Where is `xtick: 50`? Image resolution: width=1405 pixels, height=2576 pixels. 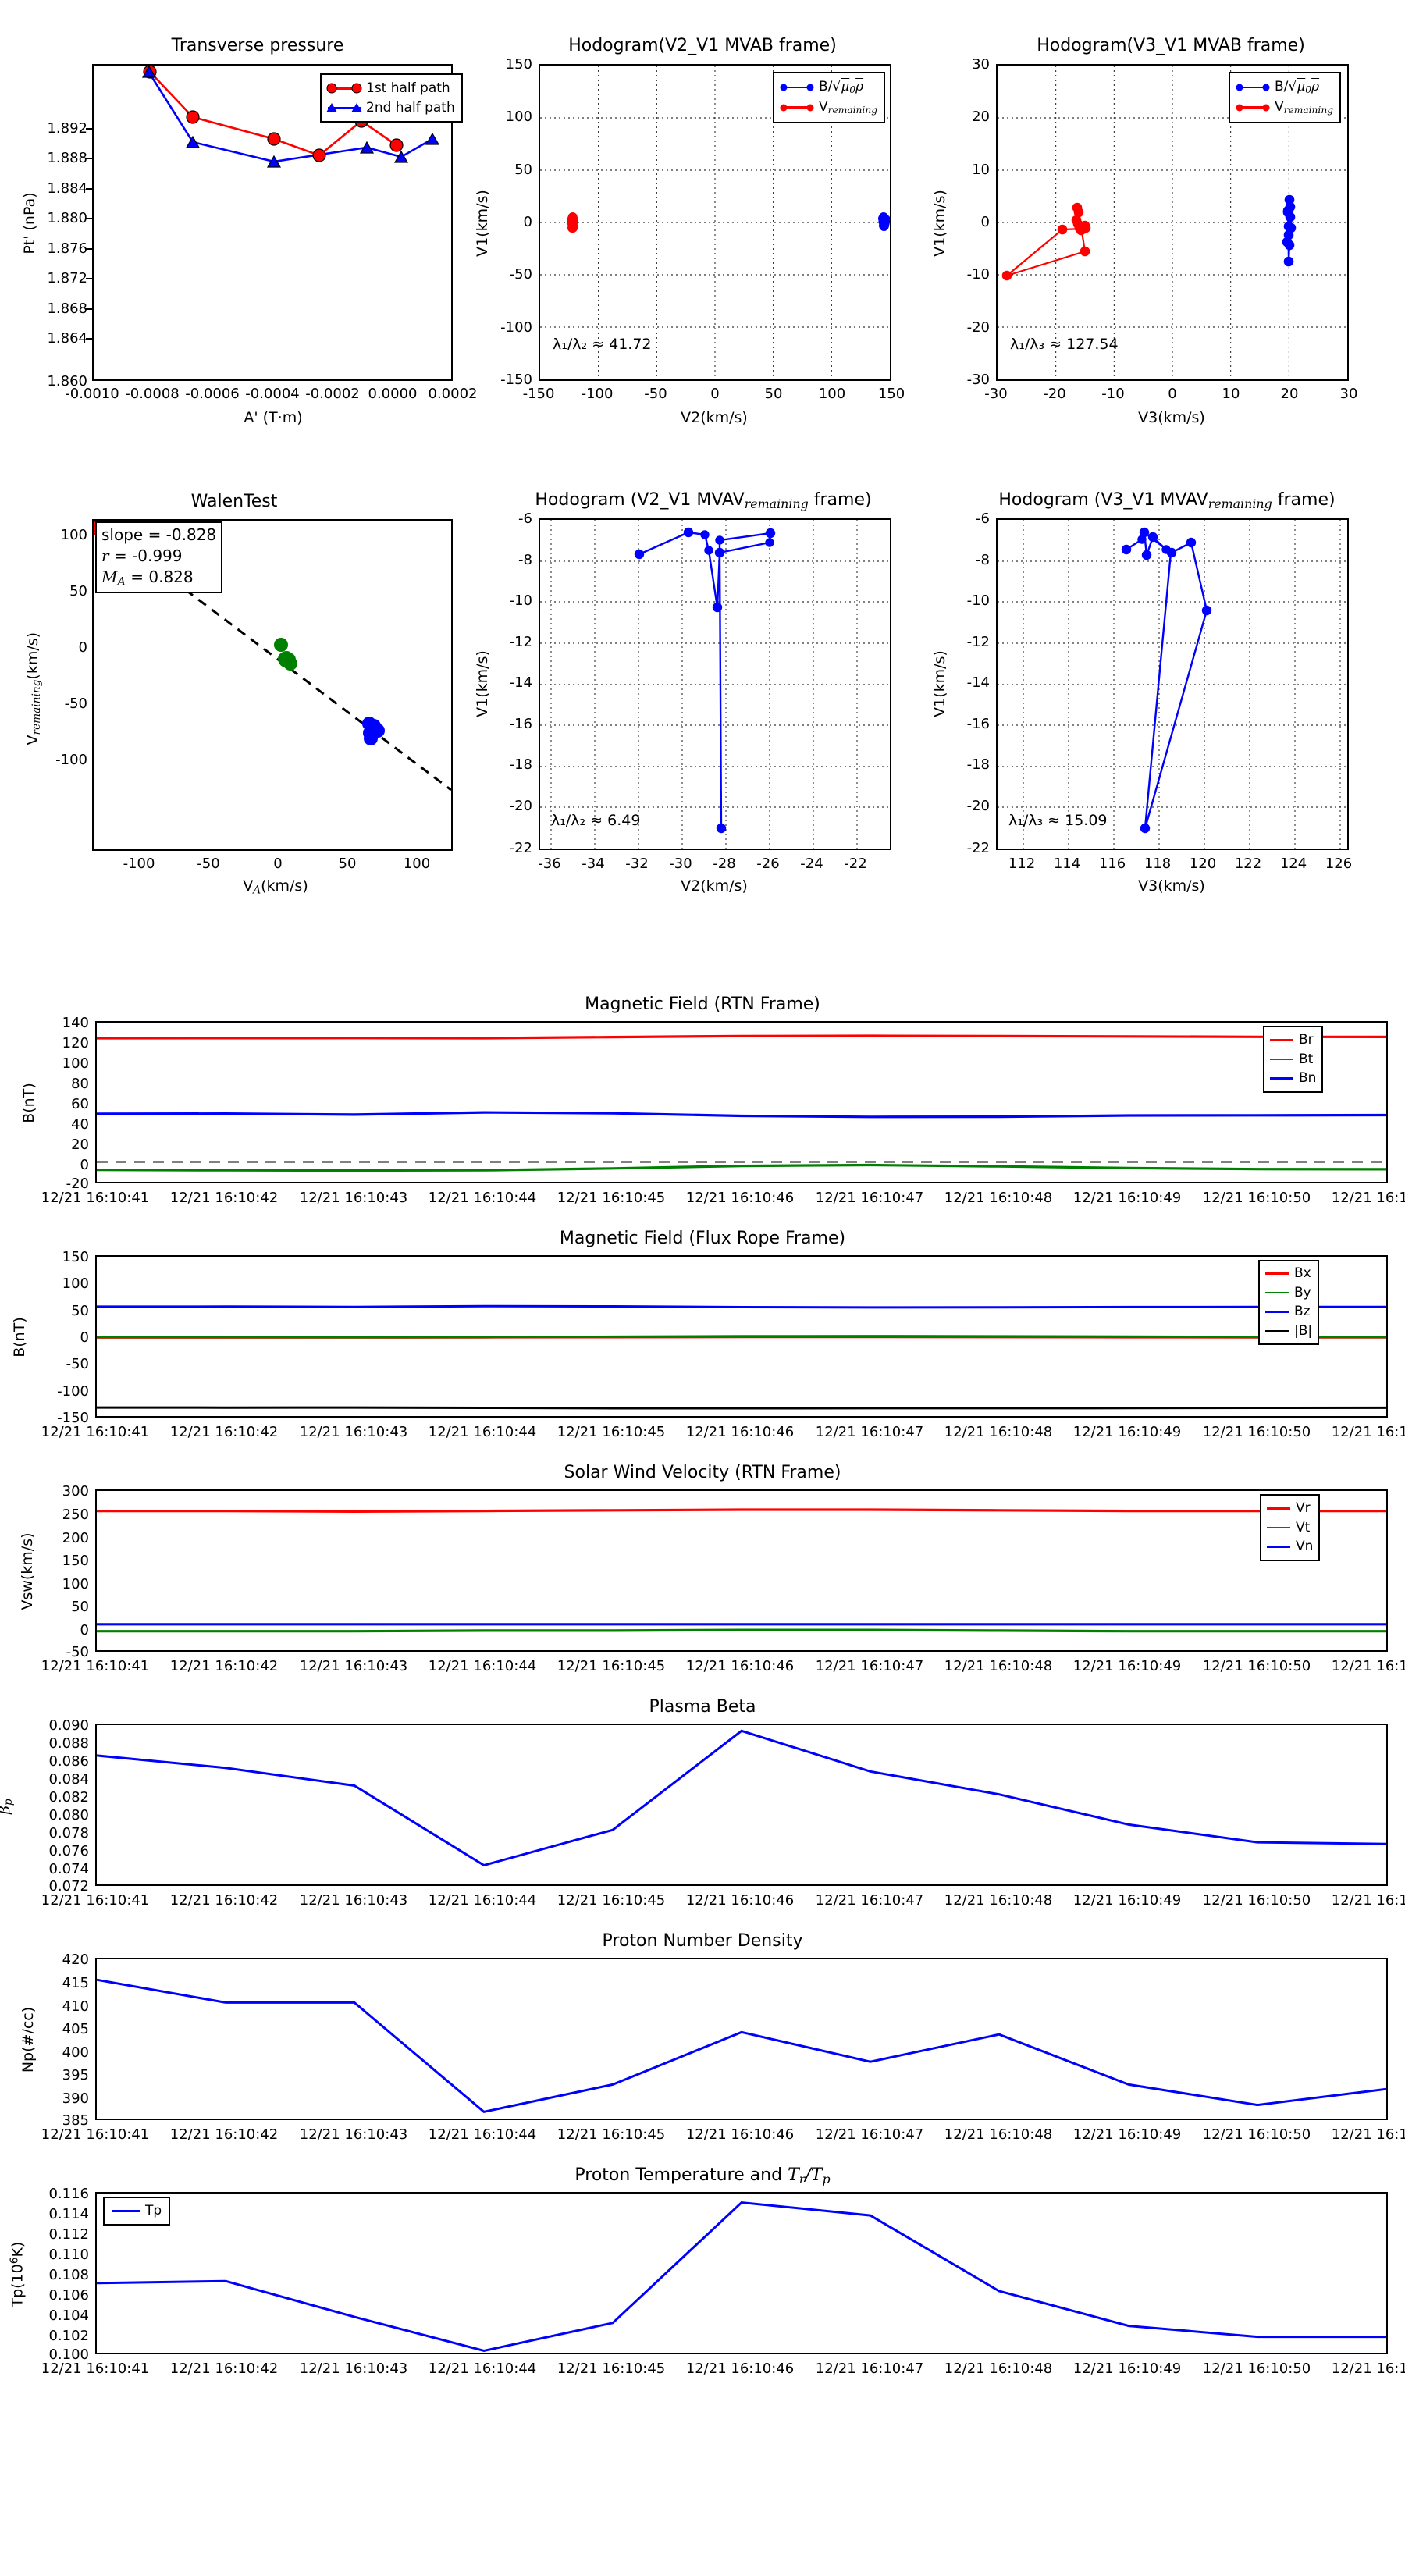 xtick: 50 is located at coordinates (774, 394).